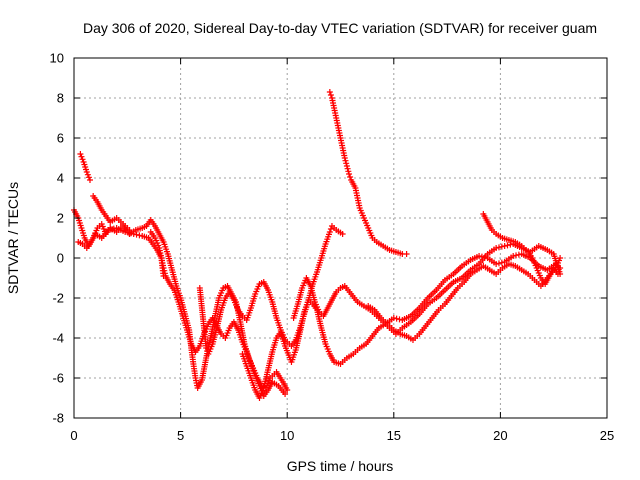  What do you see at coordinates (607, 435) in the screenshot?
I see `x-tick-label: 25` at bounding box center [607, 435].